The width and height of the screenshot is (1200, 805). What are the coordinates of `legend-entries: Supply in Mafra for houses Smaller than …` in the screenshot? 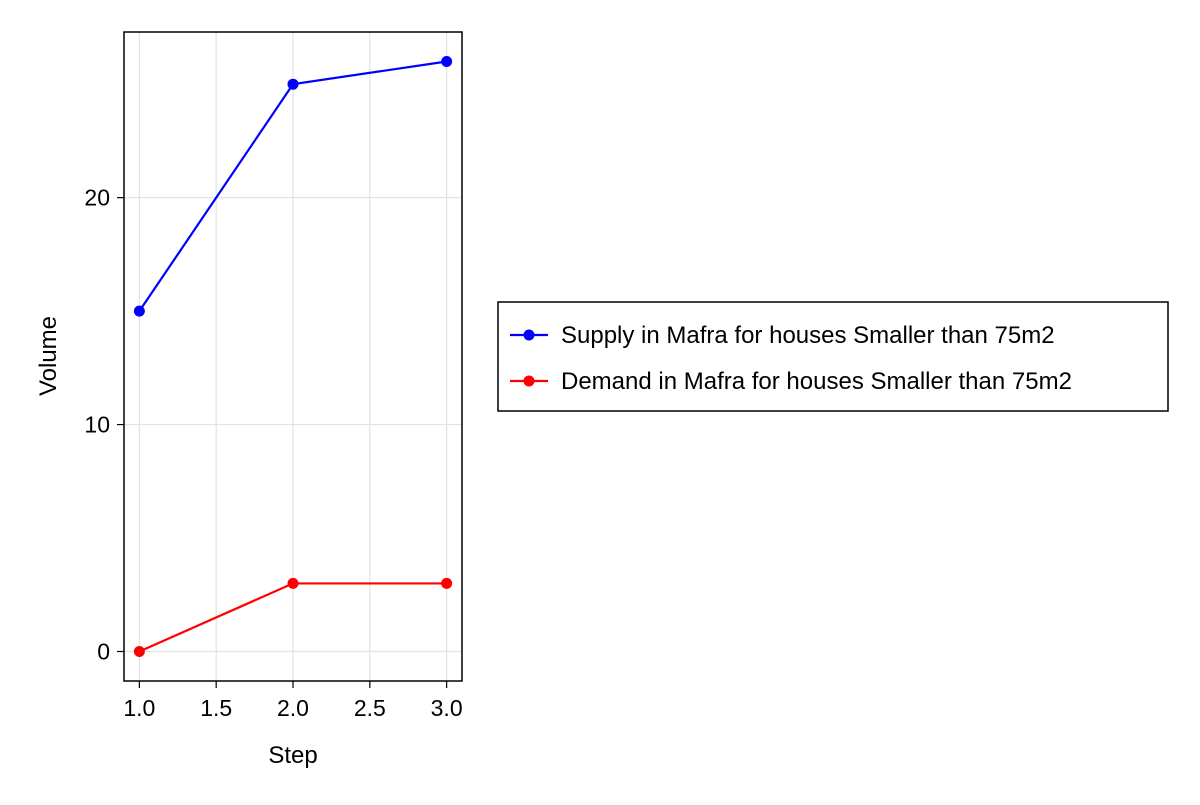 It's located at (791, 358).